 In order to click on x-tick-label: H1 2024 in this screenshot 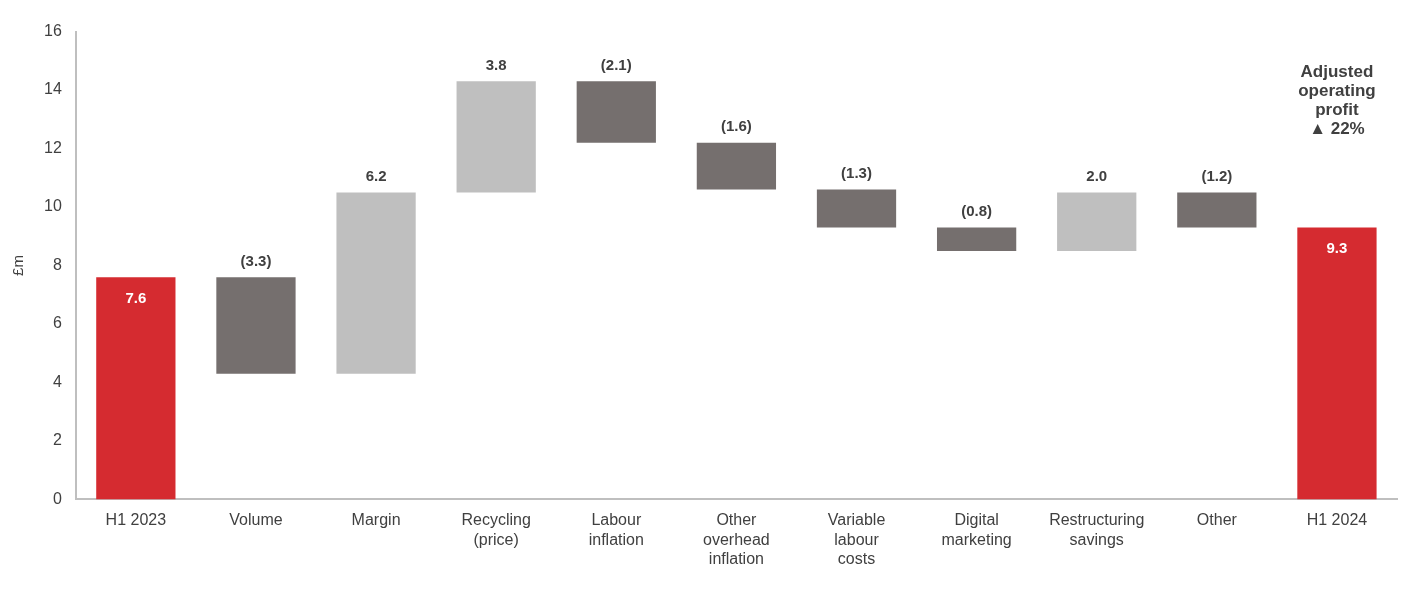, I will do `click(1337, 520)`.